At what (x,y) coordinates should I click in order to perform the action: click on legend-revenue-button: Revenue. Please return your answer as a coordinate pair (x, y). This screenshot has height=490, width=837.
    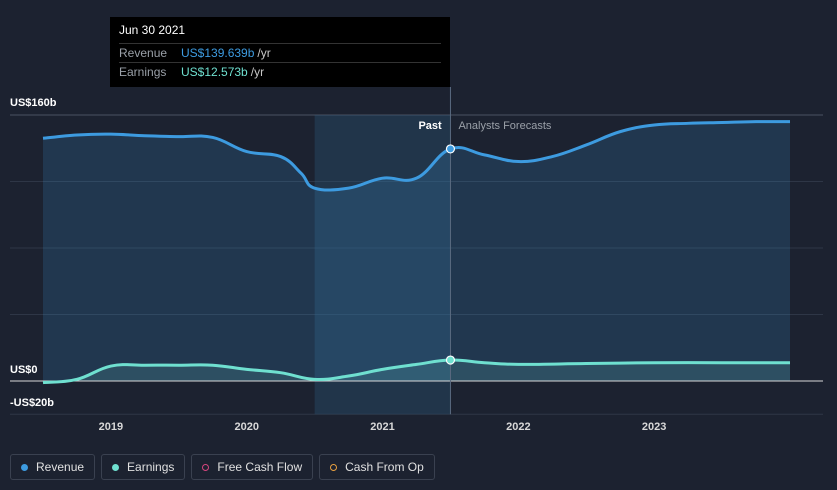
    Looking at the image, I should click on (53, 467).